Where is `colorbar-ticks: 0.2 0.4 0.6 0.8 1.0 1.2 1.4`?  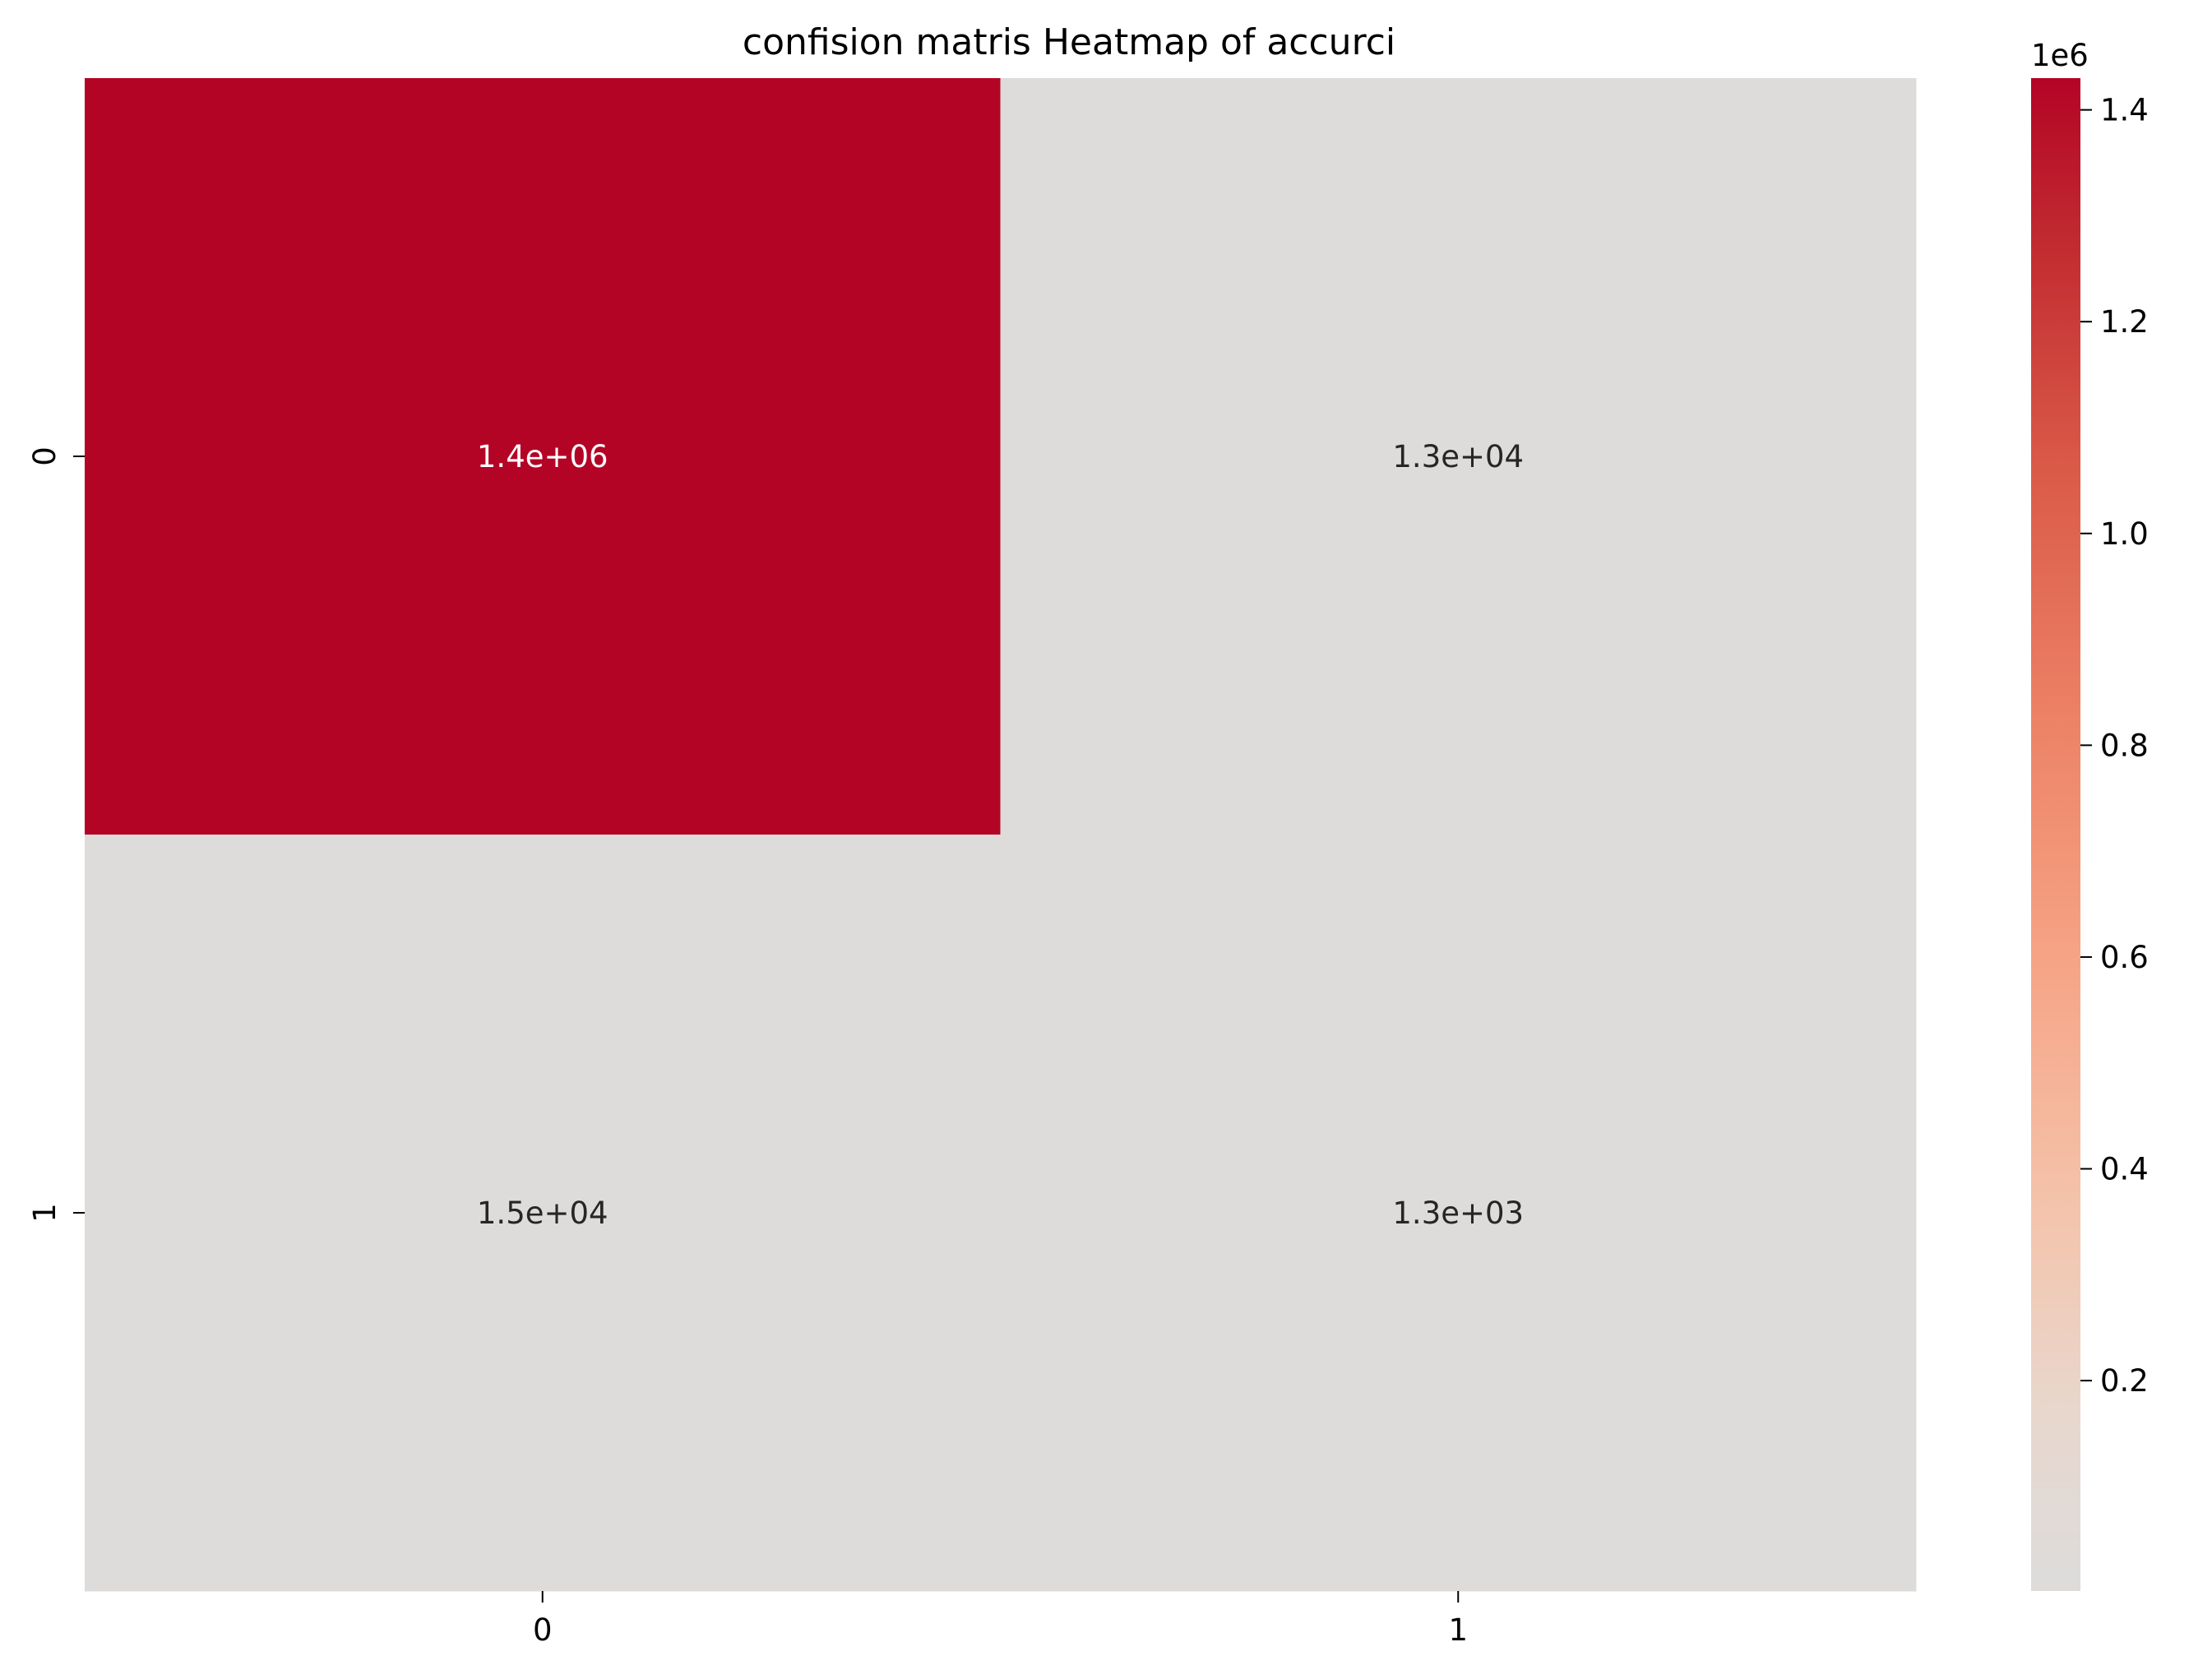
colorbar-ticks: 0.2 0.4 0.6 0.8 1.0 1.2 1.4 is located at coordinates (2114, 746).